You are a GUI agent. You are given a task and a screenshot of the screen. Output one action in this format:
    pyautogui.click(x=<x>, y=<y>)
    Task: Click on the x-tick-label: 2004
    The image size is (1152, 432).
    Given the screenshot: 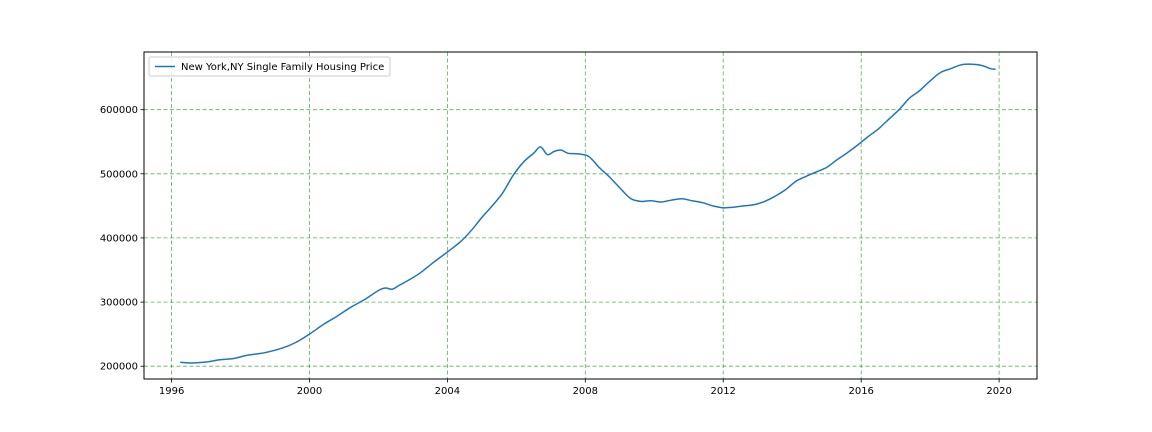 What is the action you would take?
    pyautogui.click(x=447, y=391)
    